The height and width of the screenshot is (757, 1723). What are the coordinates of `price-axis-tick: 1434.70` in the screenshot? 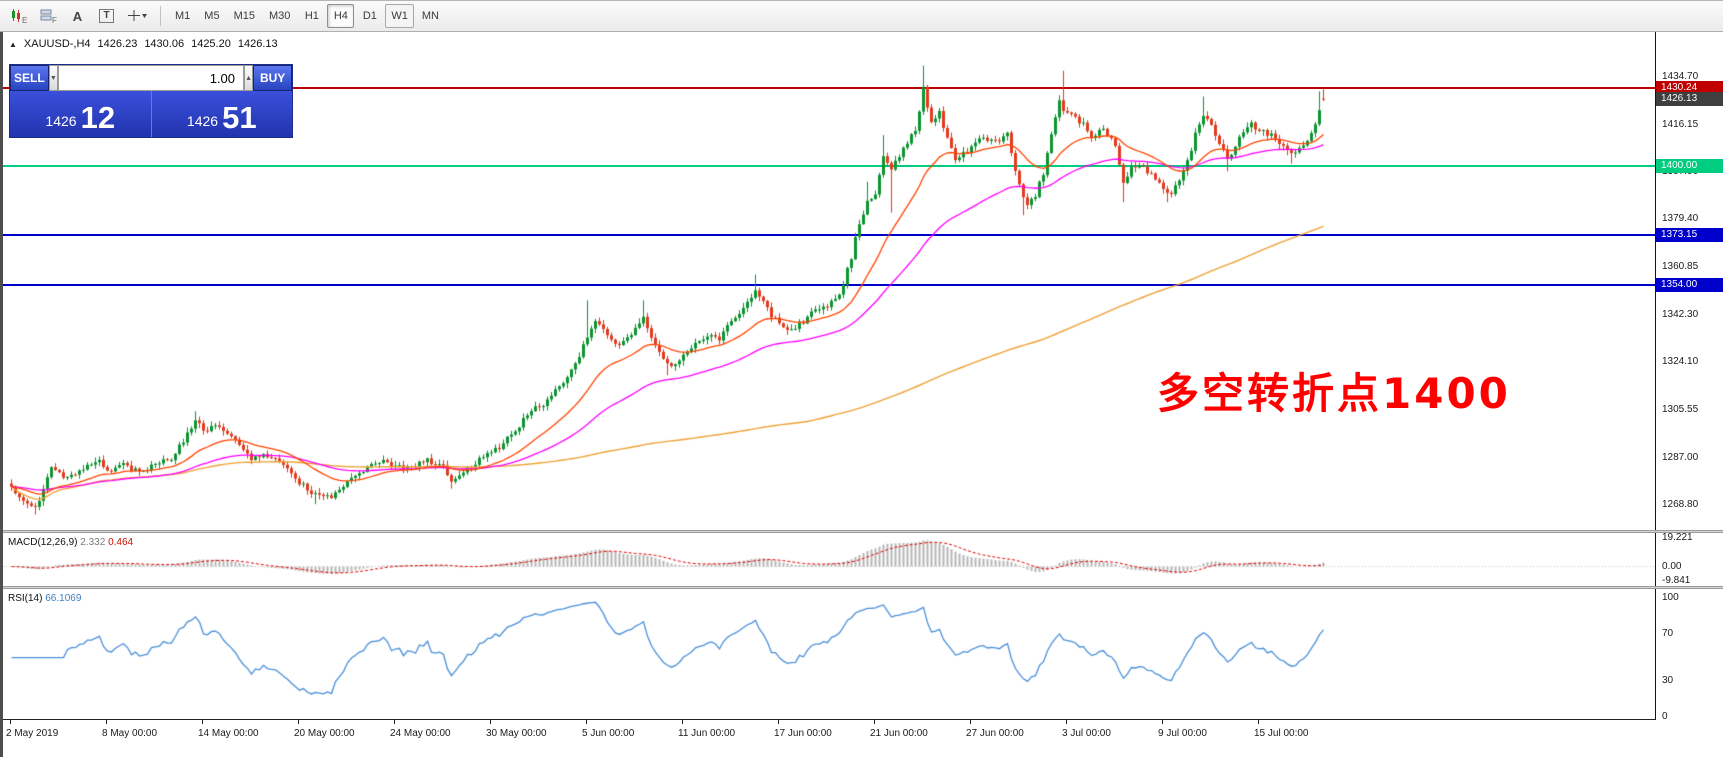 It's located at (1680, 76).